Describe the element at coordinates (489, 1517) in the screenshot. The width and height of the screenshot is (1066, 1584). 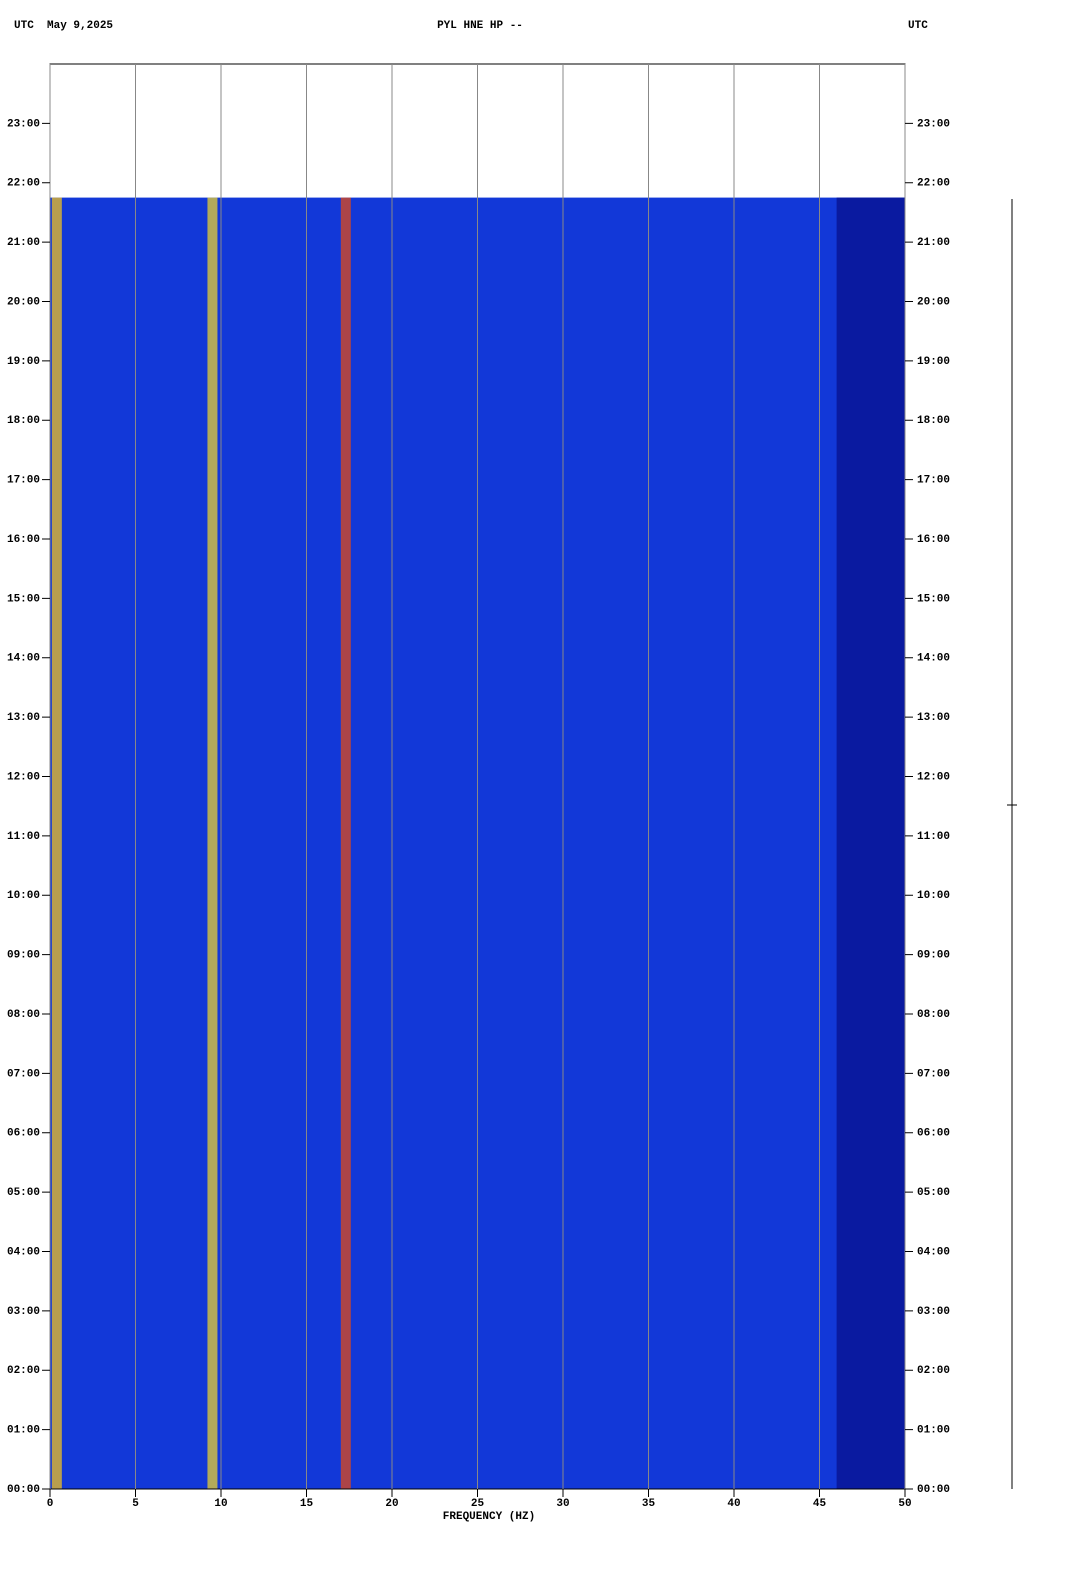
I see `x-axis-label: FREQUENCY (HZ)` at that location.